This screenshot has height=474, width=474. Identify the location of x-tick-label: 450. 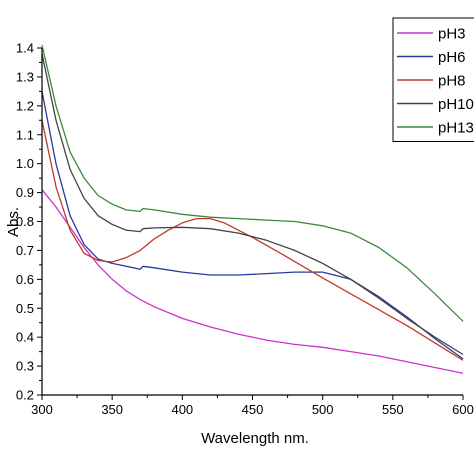
(253, 409).